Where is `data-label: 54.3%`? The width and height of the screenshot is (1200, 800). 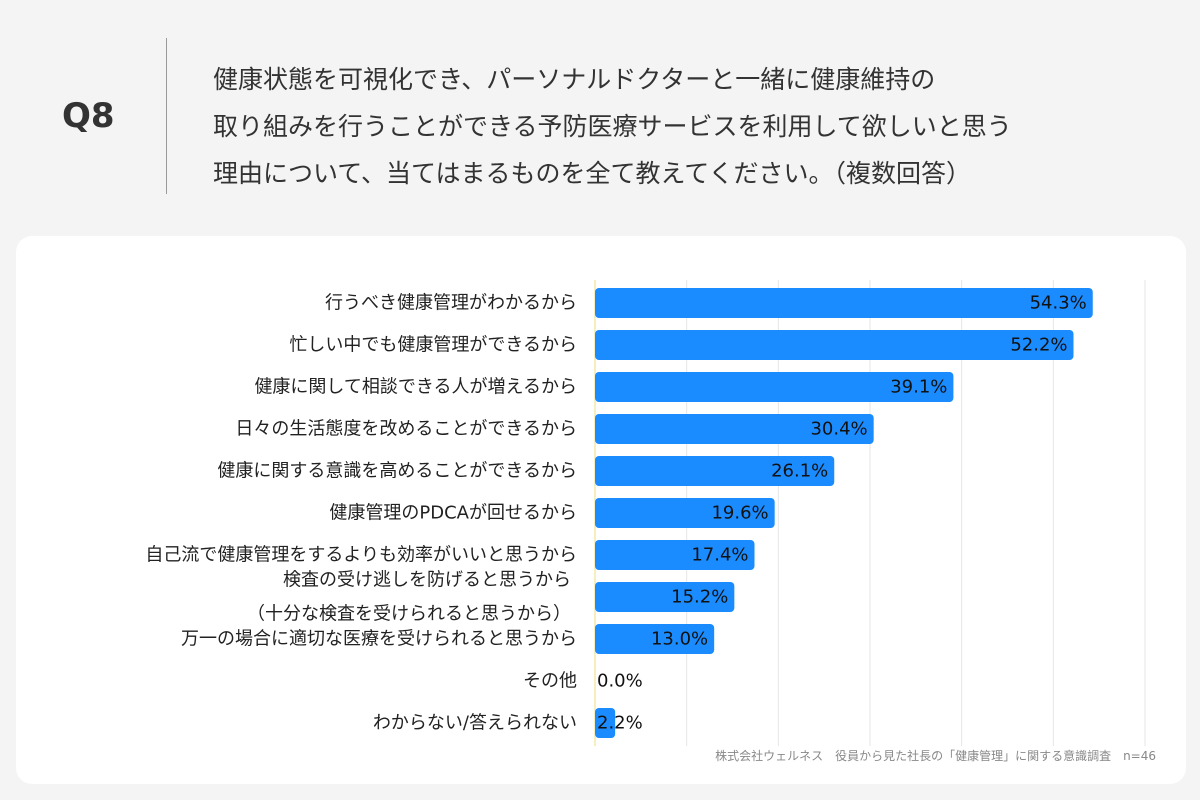
data-label: 54.3% is located at coordinates (1058, 303).